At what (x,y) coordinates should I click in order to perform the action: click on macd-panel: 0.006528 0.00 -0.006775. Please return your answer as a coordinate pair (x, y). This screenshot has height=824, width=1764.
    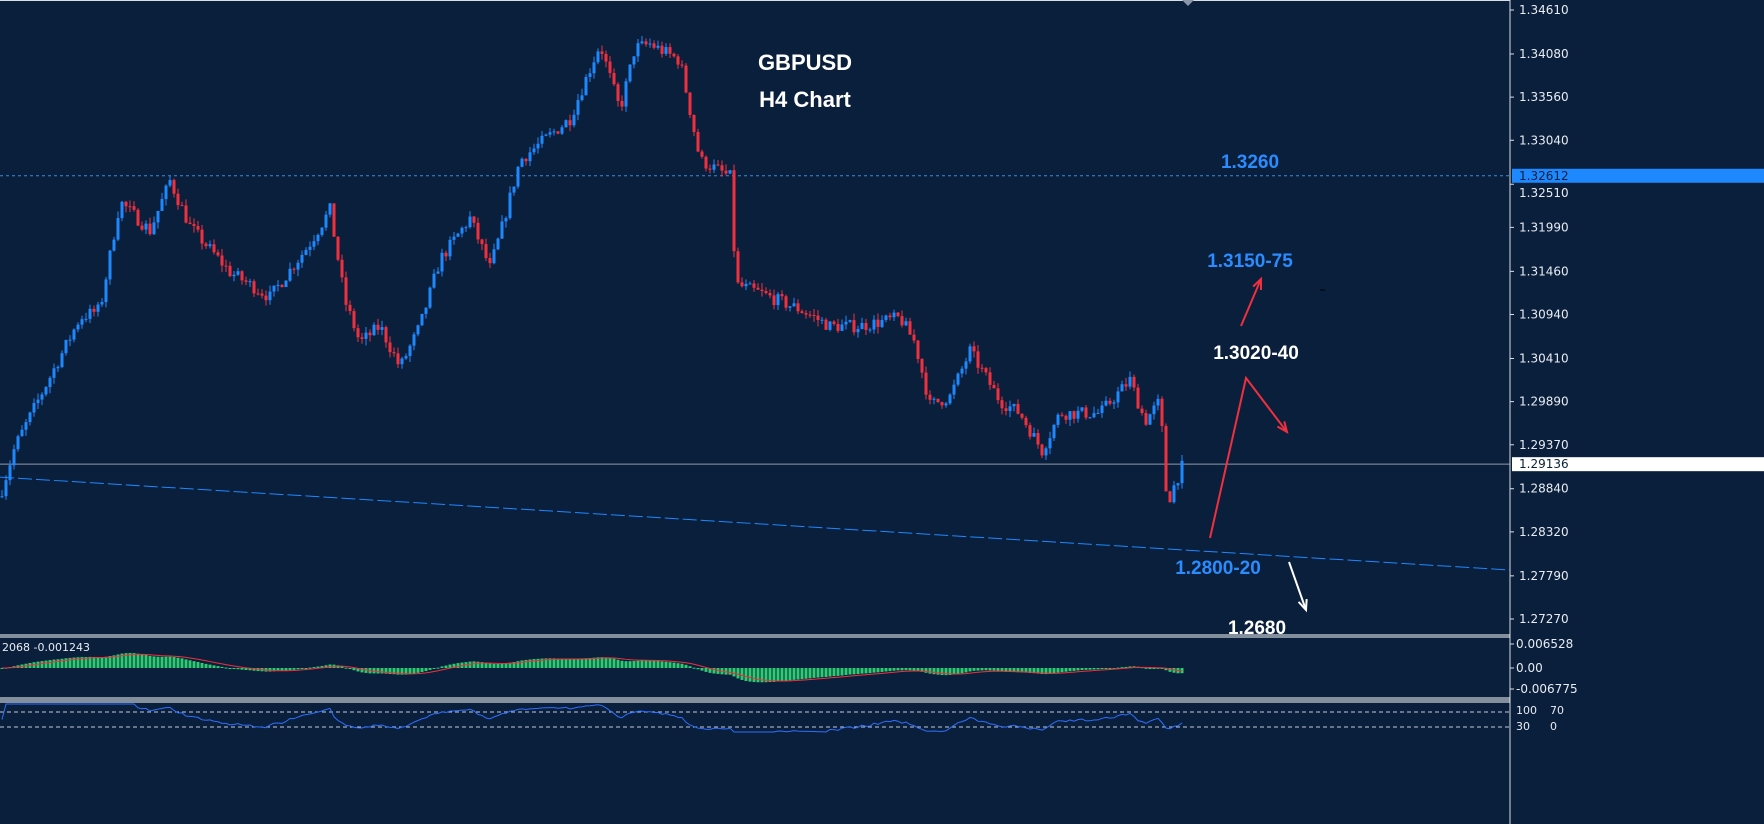
    Looking at the image, I should click on (789, 667).